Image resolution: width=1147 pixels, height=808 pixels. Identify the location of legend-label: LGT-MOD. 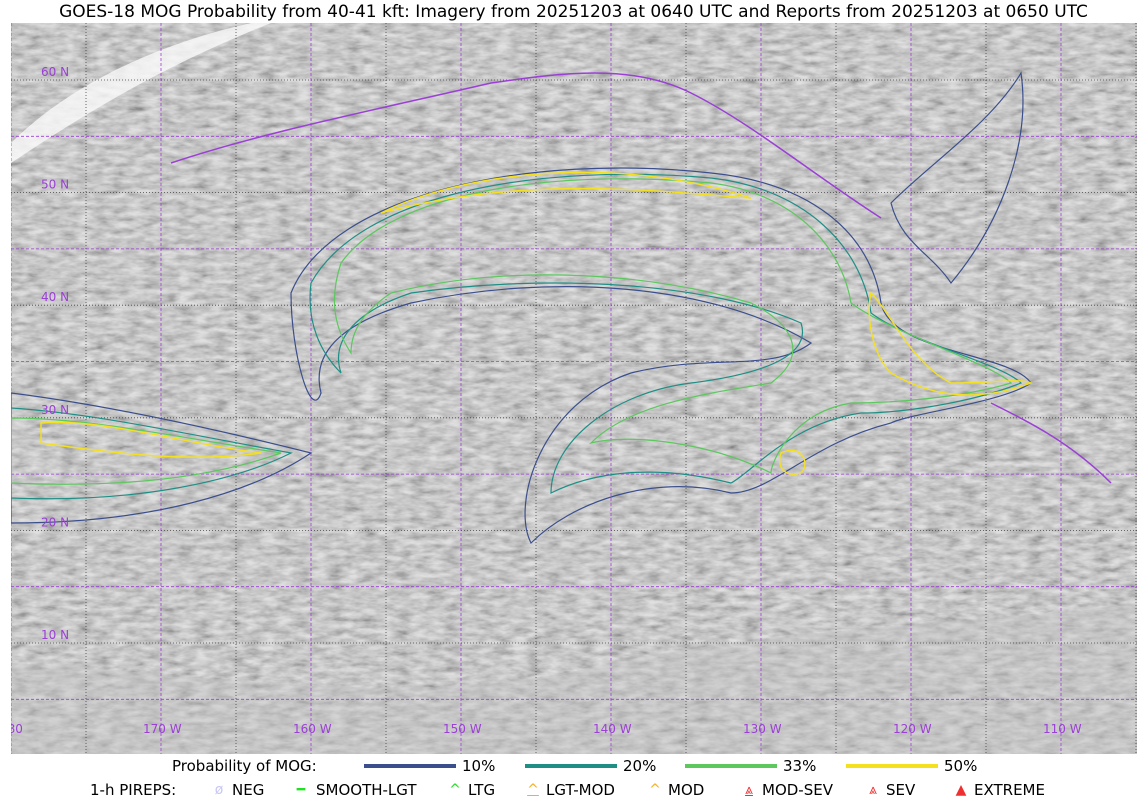
(580, 790).